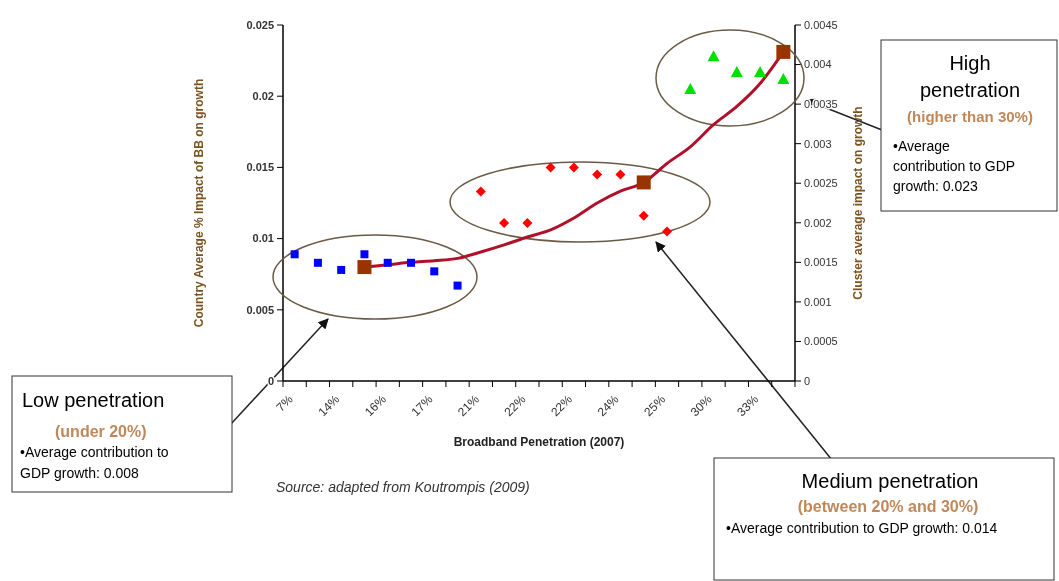 The width and height of the screenshot is (1059, 581). I want to click on x-tick-label: 7%, so click(284, 403).